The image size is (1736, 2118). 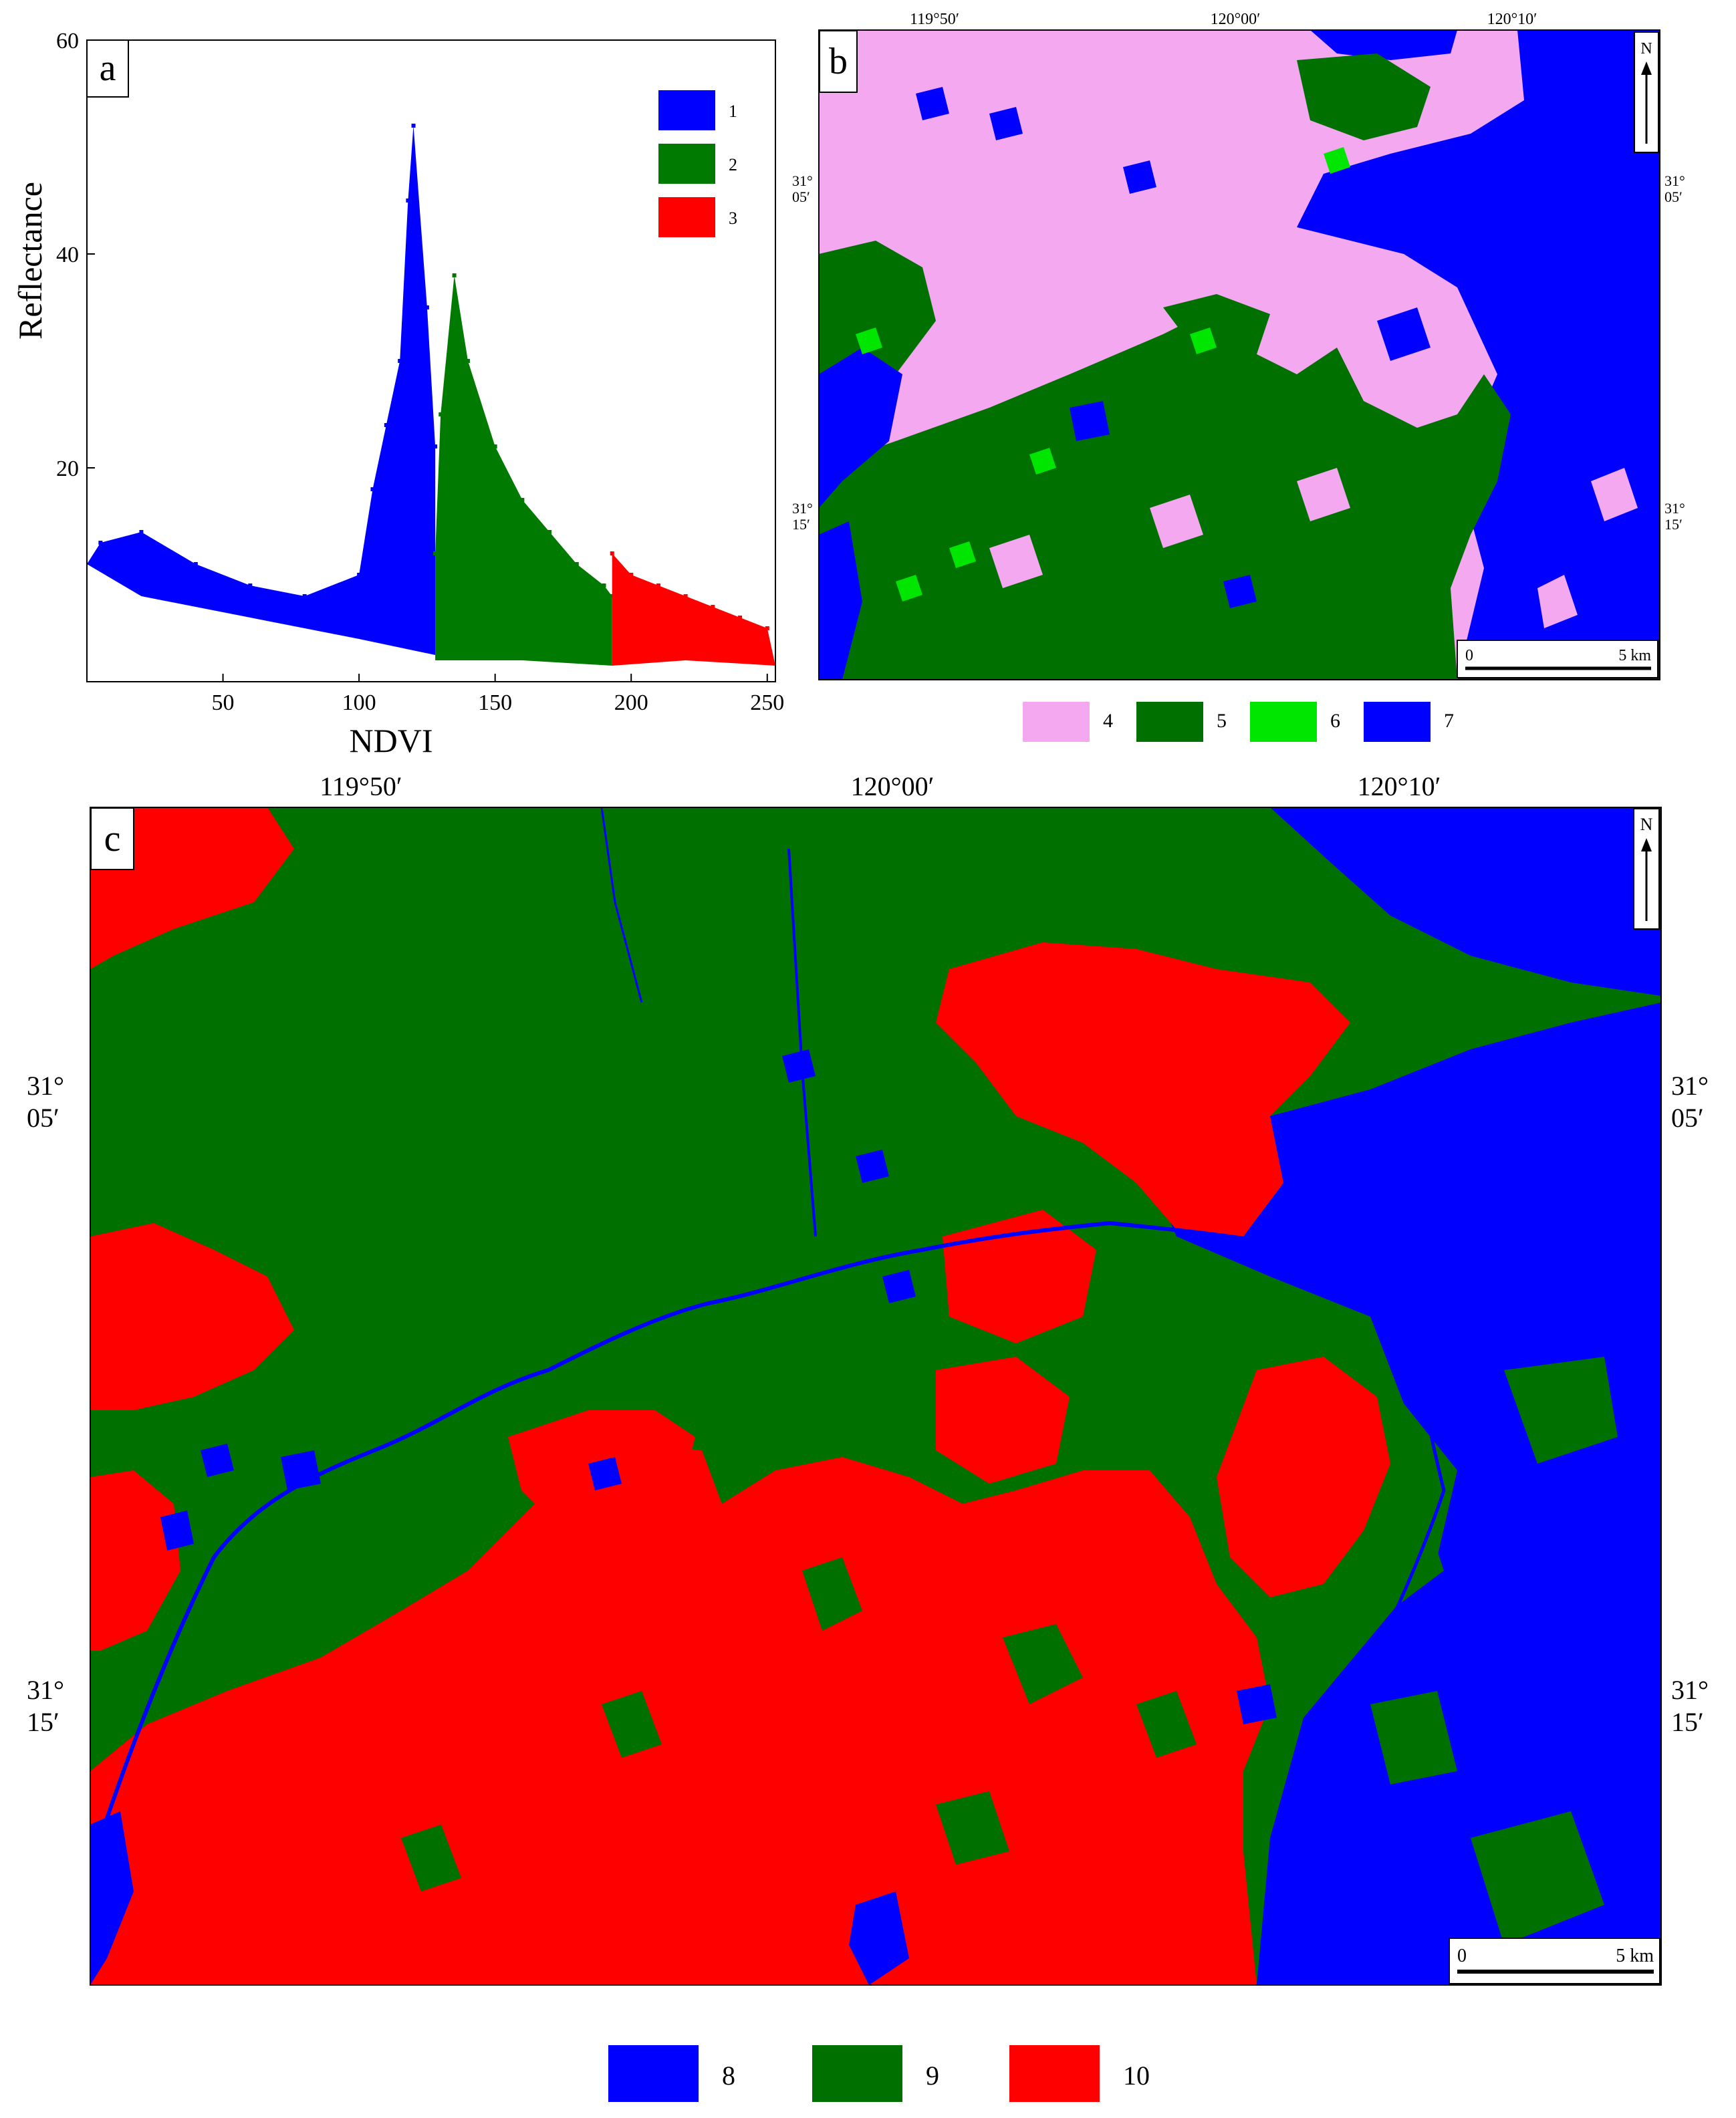 What do you see at coordinates (893, 786) in the screenshot?
I see `c-lon-label-2: 120°00′` at bounding box center [893, 786].